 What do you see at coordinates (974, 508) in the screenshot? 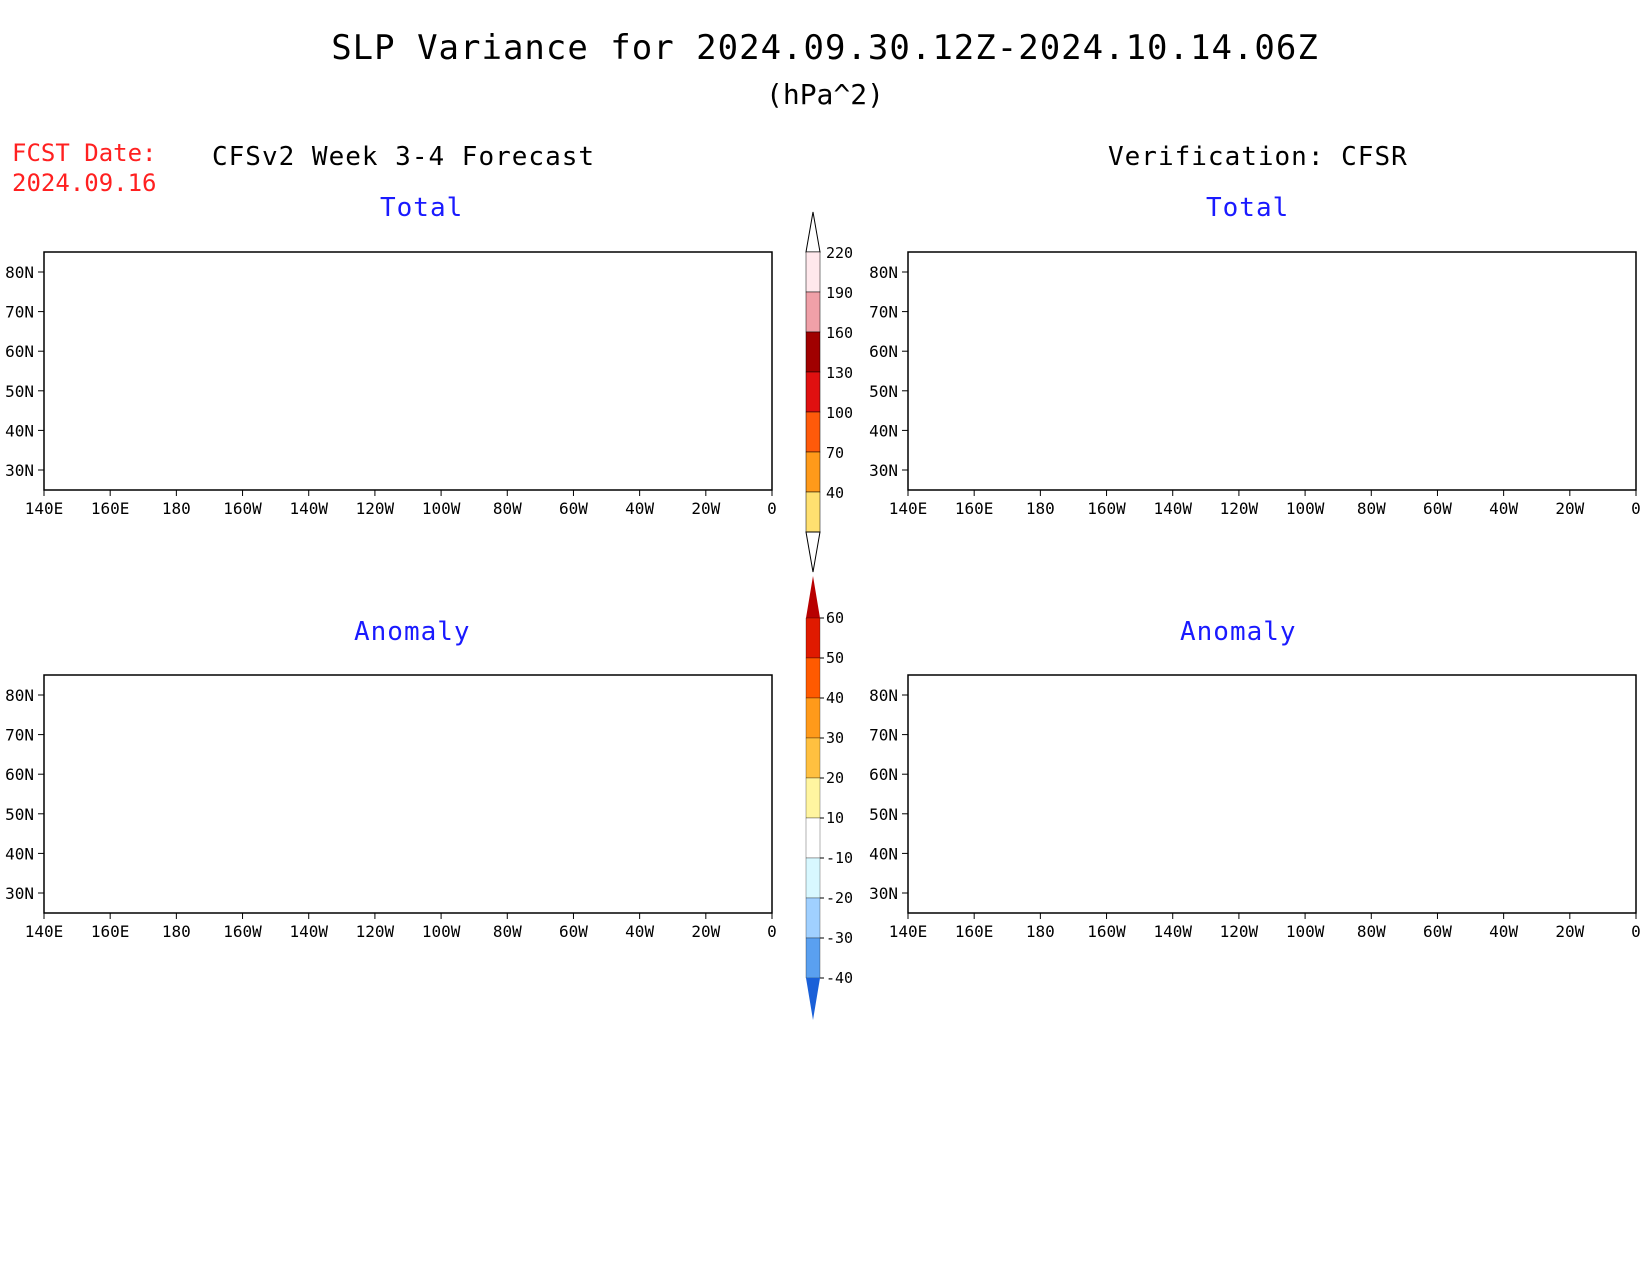
I see `lon-label: 160E` at bounding box center [974, 508].